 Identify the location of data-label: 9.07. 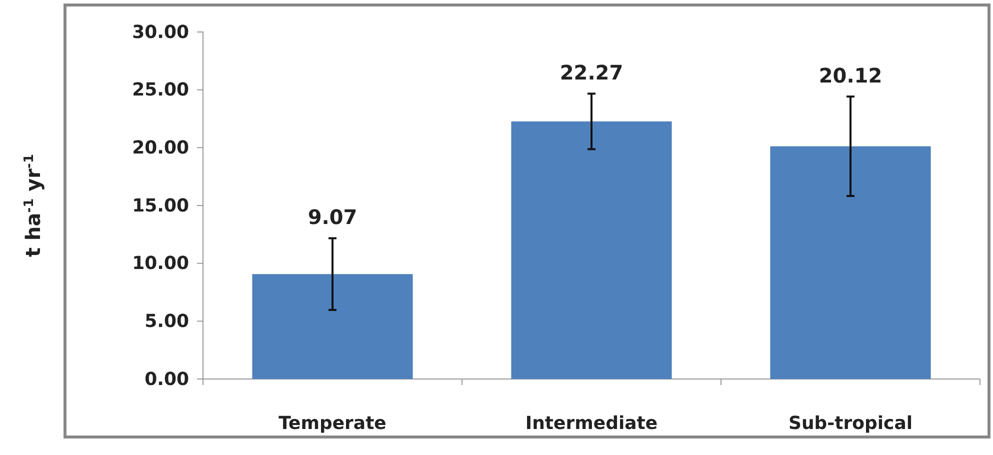
(333, 217).